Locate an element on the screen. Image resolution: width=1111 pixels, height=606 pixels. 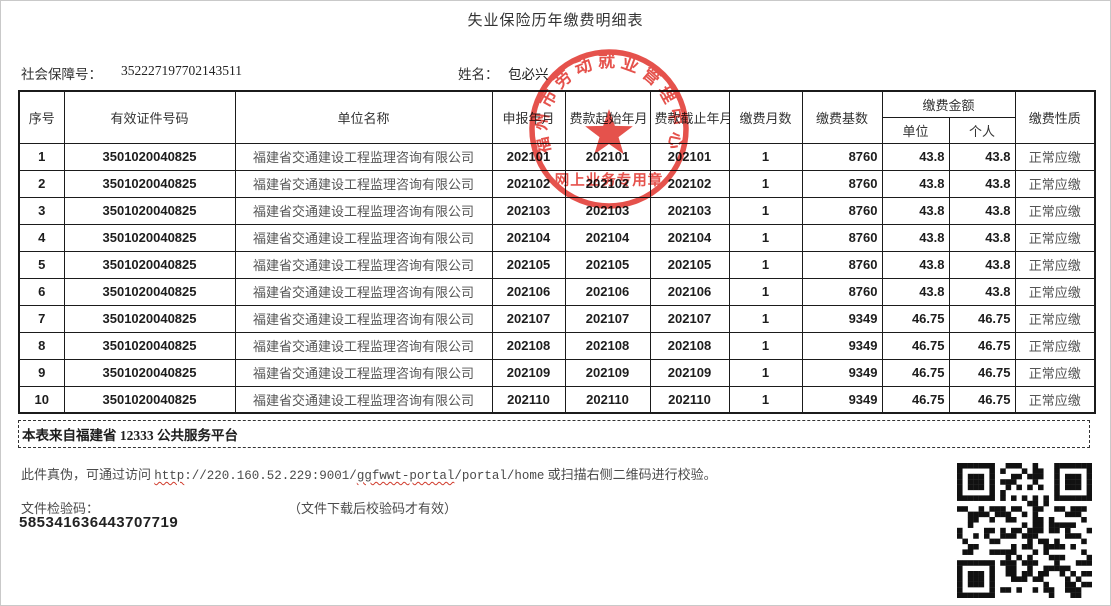
cell-seq: 8 is located at coordinates (41, 345).